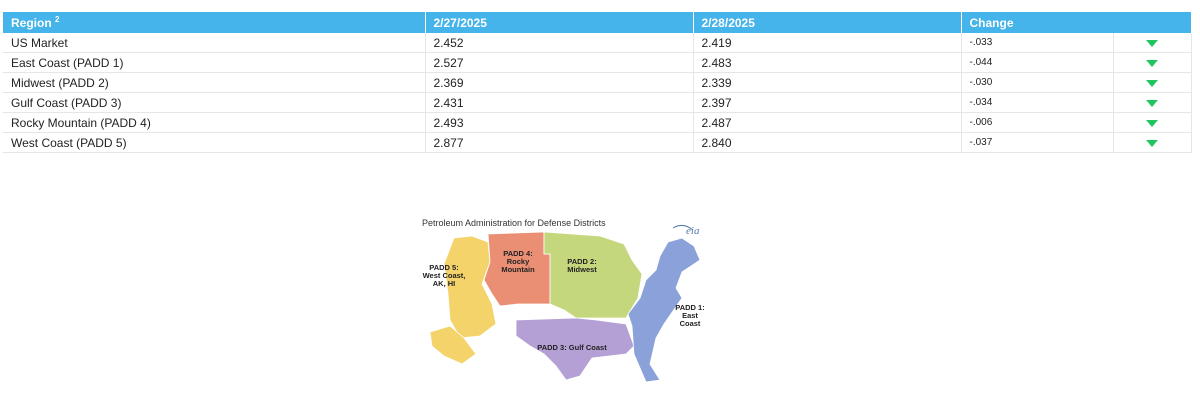 Image resolution: width=1200 pixels, height=403 pixels. Describe the element at coordinates (214, 43) in the screenshot. I see `region-cell: US Market` at that location.